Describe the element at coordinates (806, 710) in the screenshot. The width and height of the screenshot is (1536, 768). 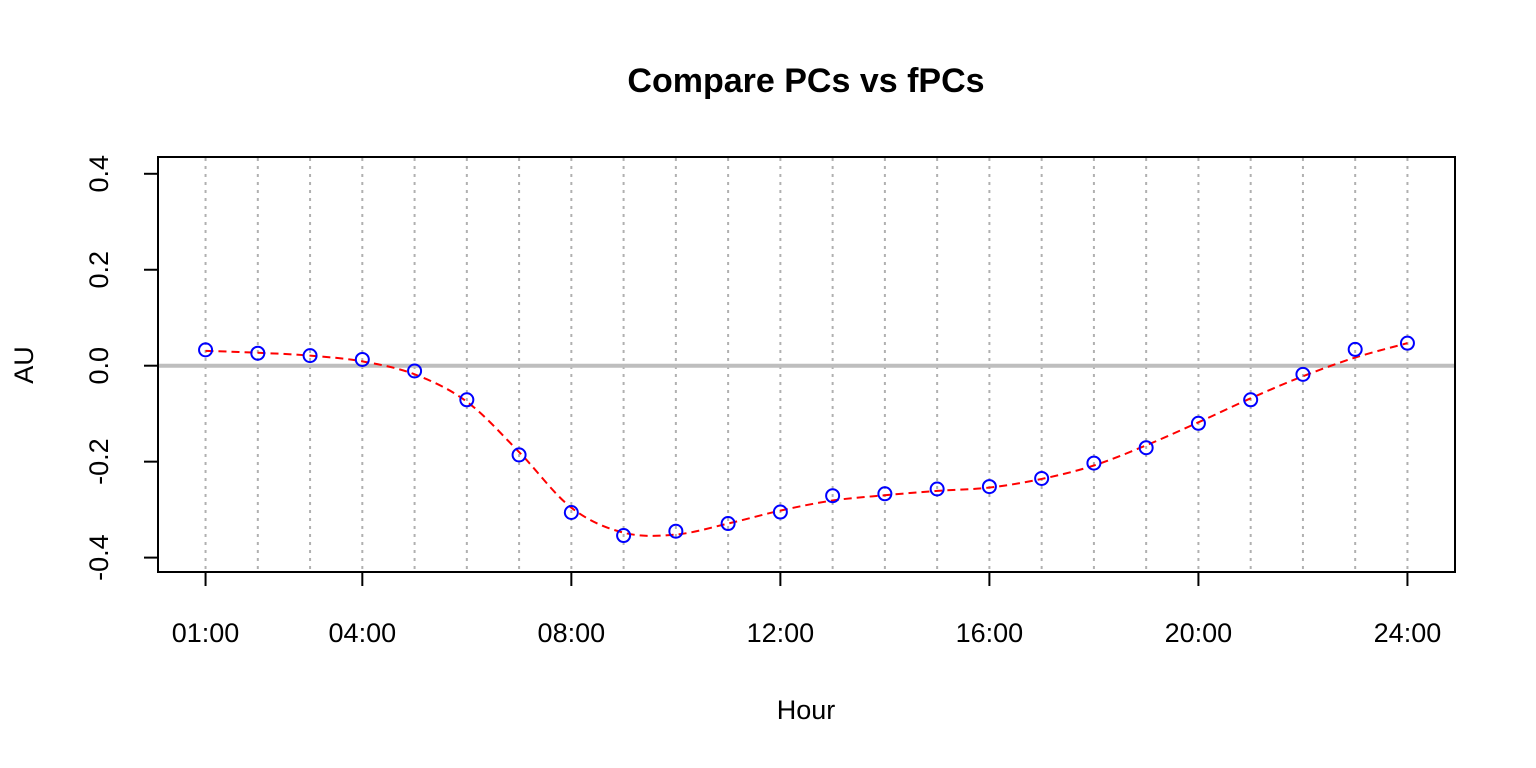
I see `x-axis-label: Hour` at that location.